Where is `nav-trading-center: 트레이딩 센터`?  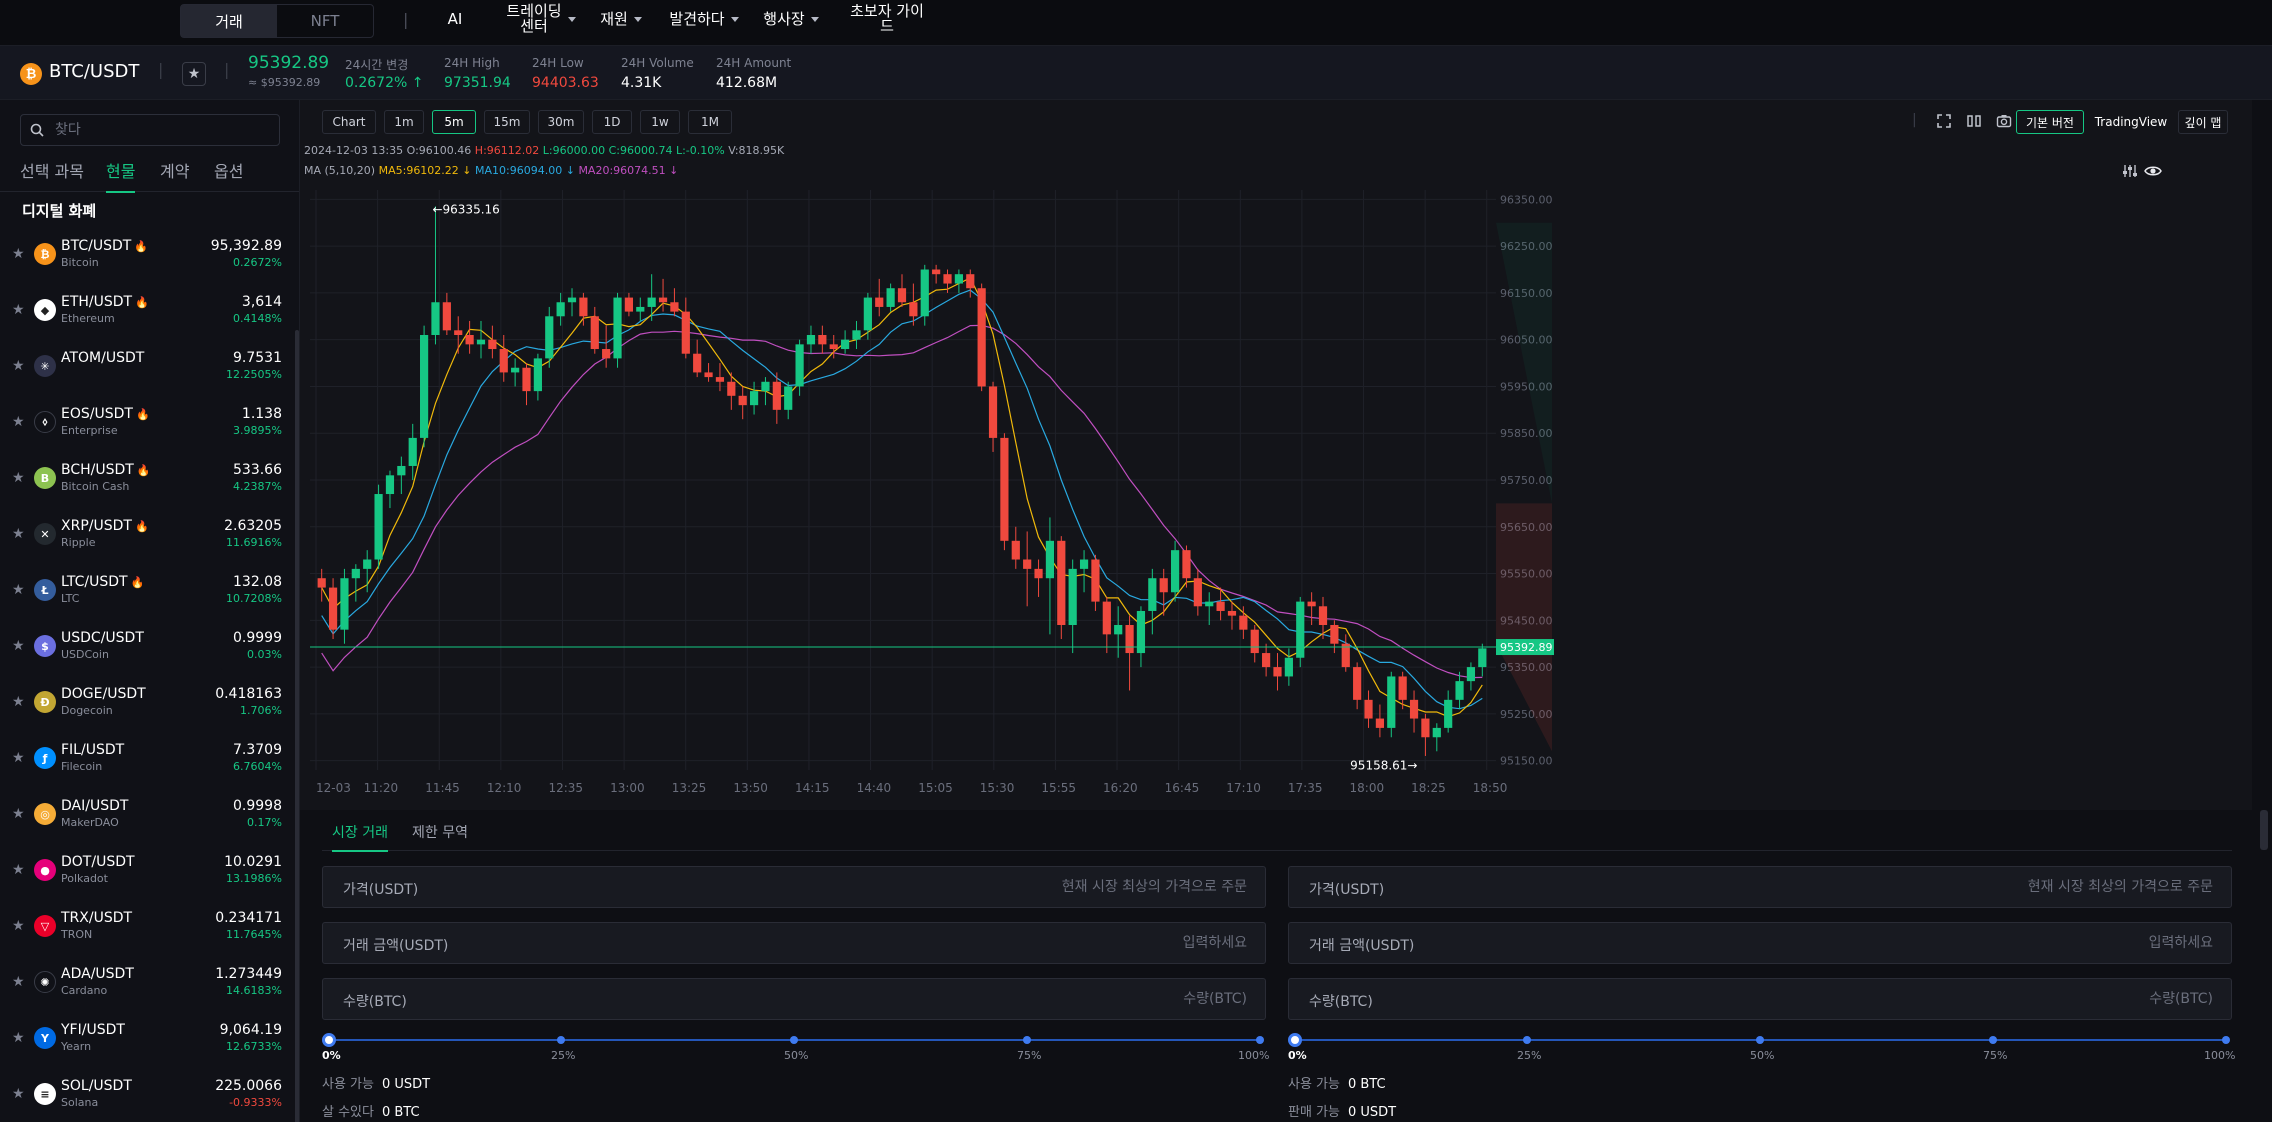 nav-trading-center: 트레이딩 센터 is located at coordinates (541, 19).